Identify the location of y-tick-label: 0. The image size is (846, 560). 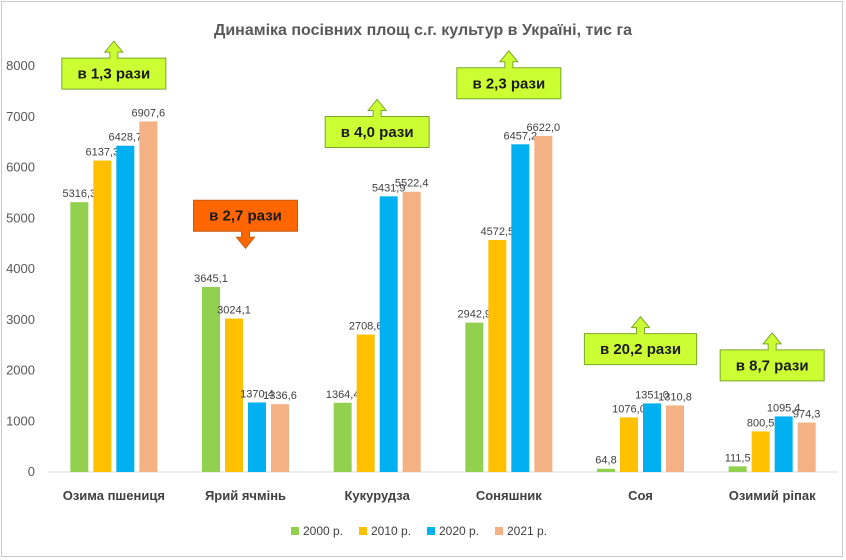
(31, 471).